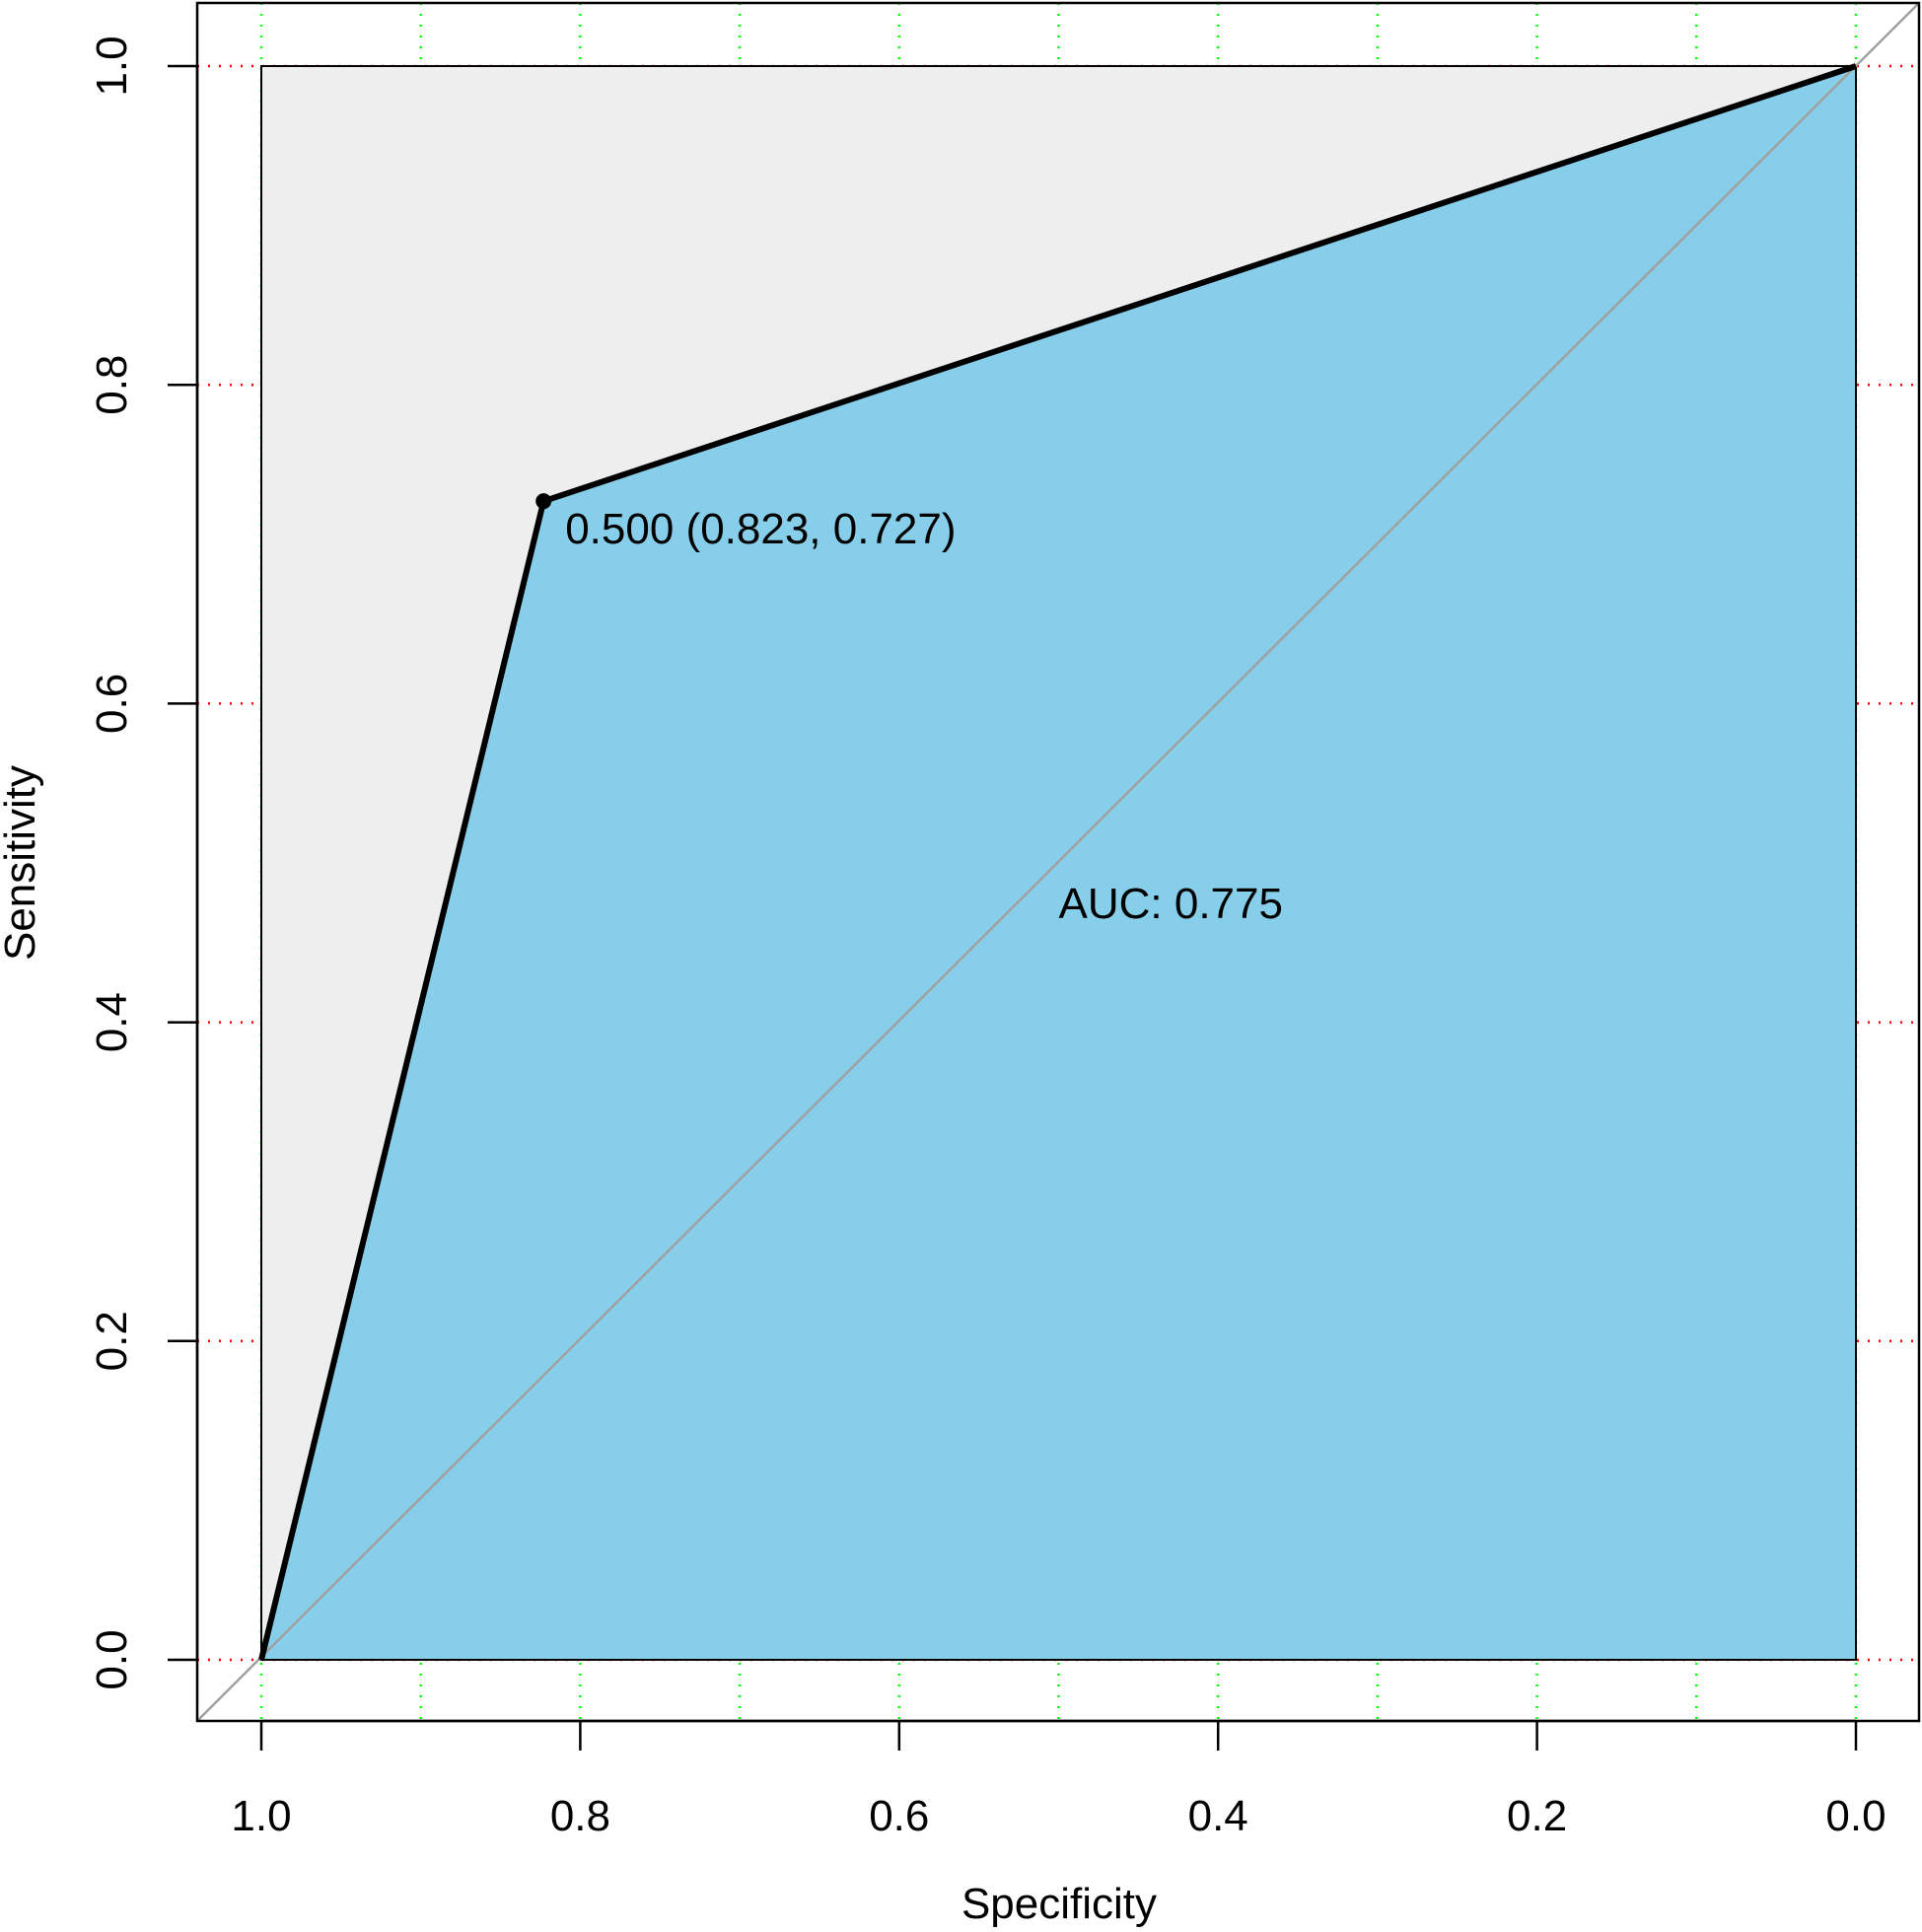 This screenshot has width=1922, height=1932. I want to click on y-tick-label-3: 0.6, so click(112, 704).